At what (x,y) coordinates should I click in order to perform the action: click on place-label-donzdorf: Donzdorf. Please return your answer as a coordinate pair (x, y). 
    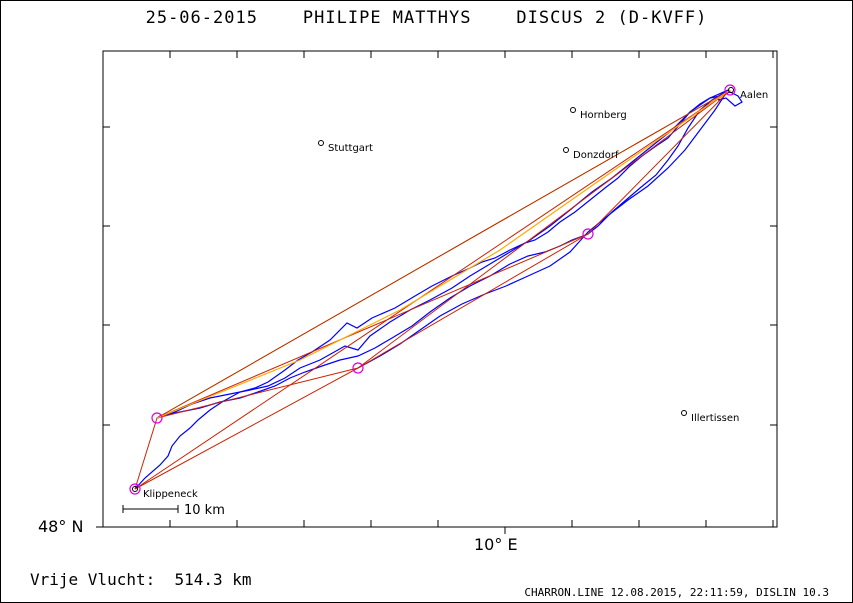
    Looking at the image, I should click on (596, 155).